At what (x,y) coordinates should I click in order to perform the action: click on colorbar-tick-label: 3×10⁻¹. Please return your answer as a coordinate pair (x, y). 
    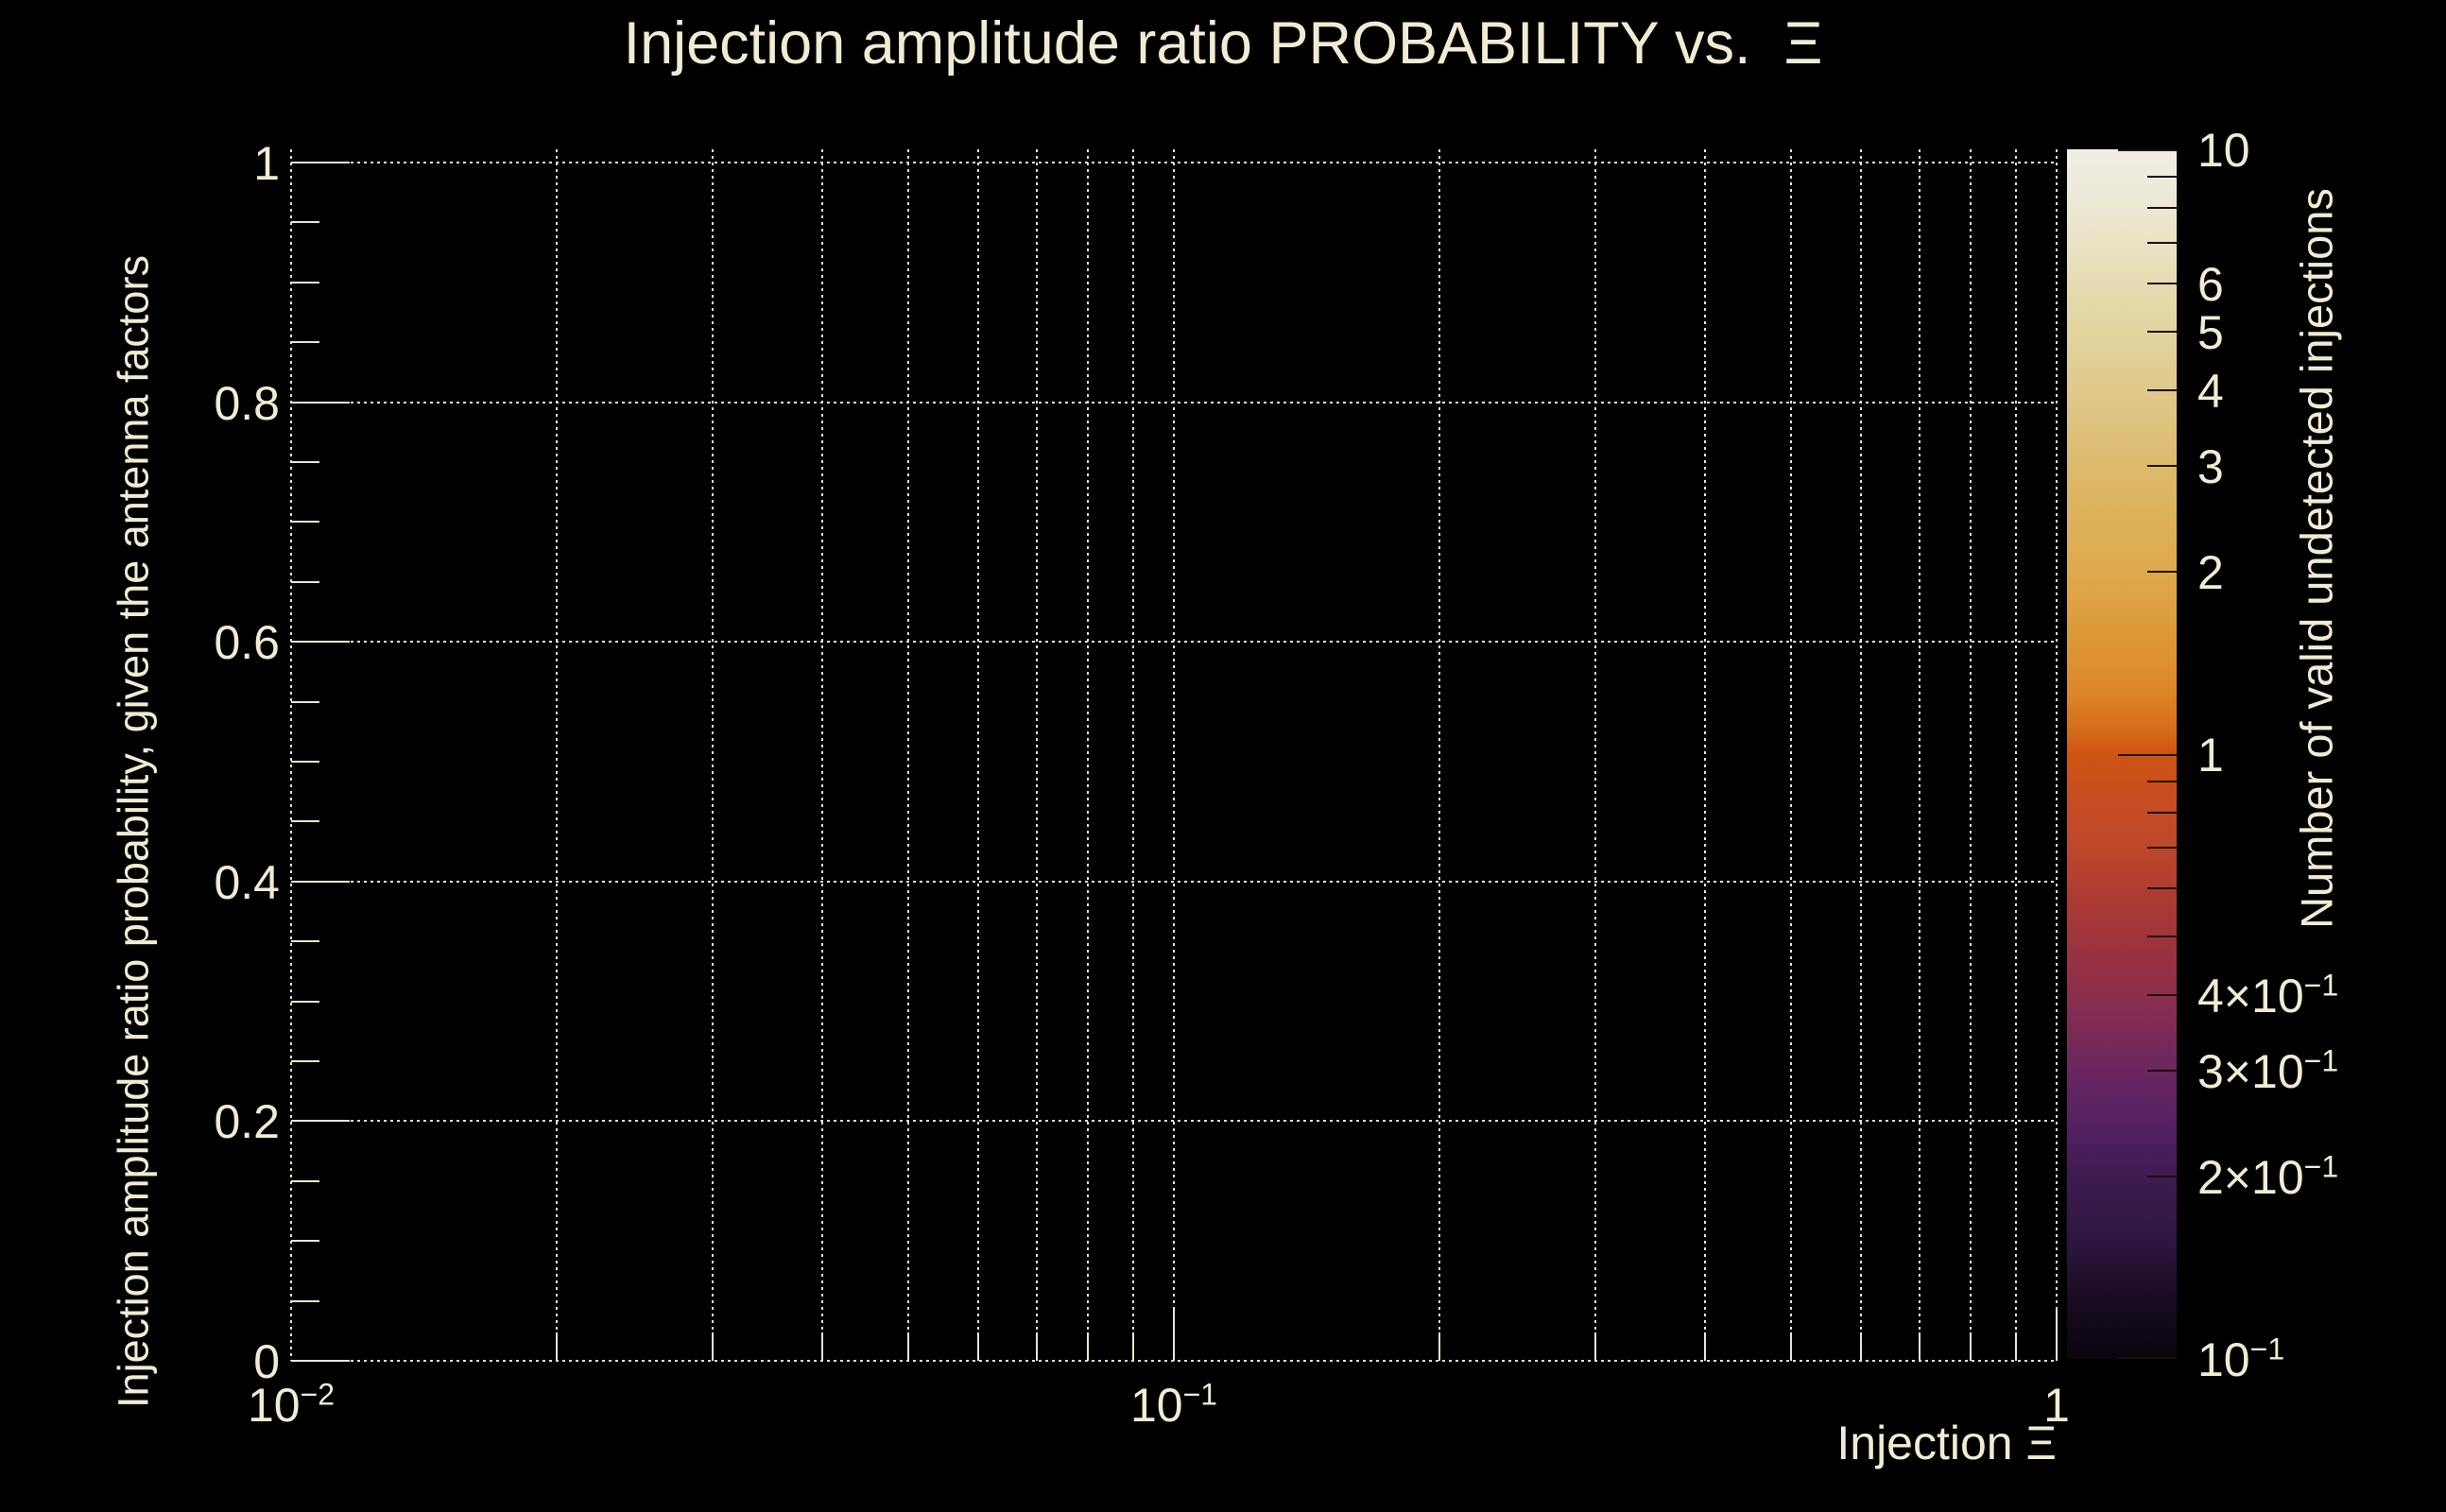
    Looking at the image, I should click on (2268, 1070).